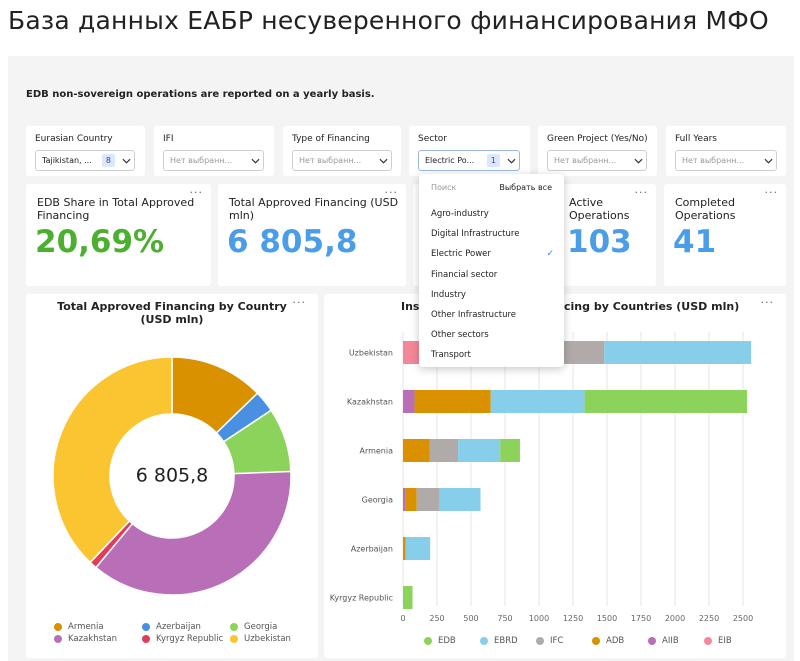 The image size is (800, 661). I want to click on dropdown-option-transport: Transport, so click(491, 355).